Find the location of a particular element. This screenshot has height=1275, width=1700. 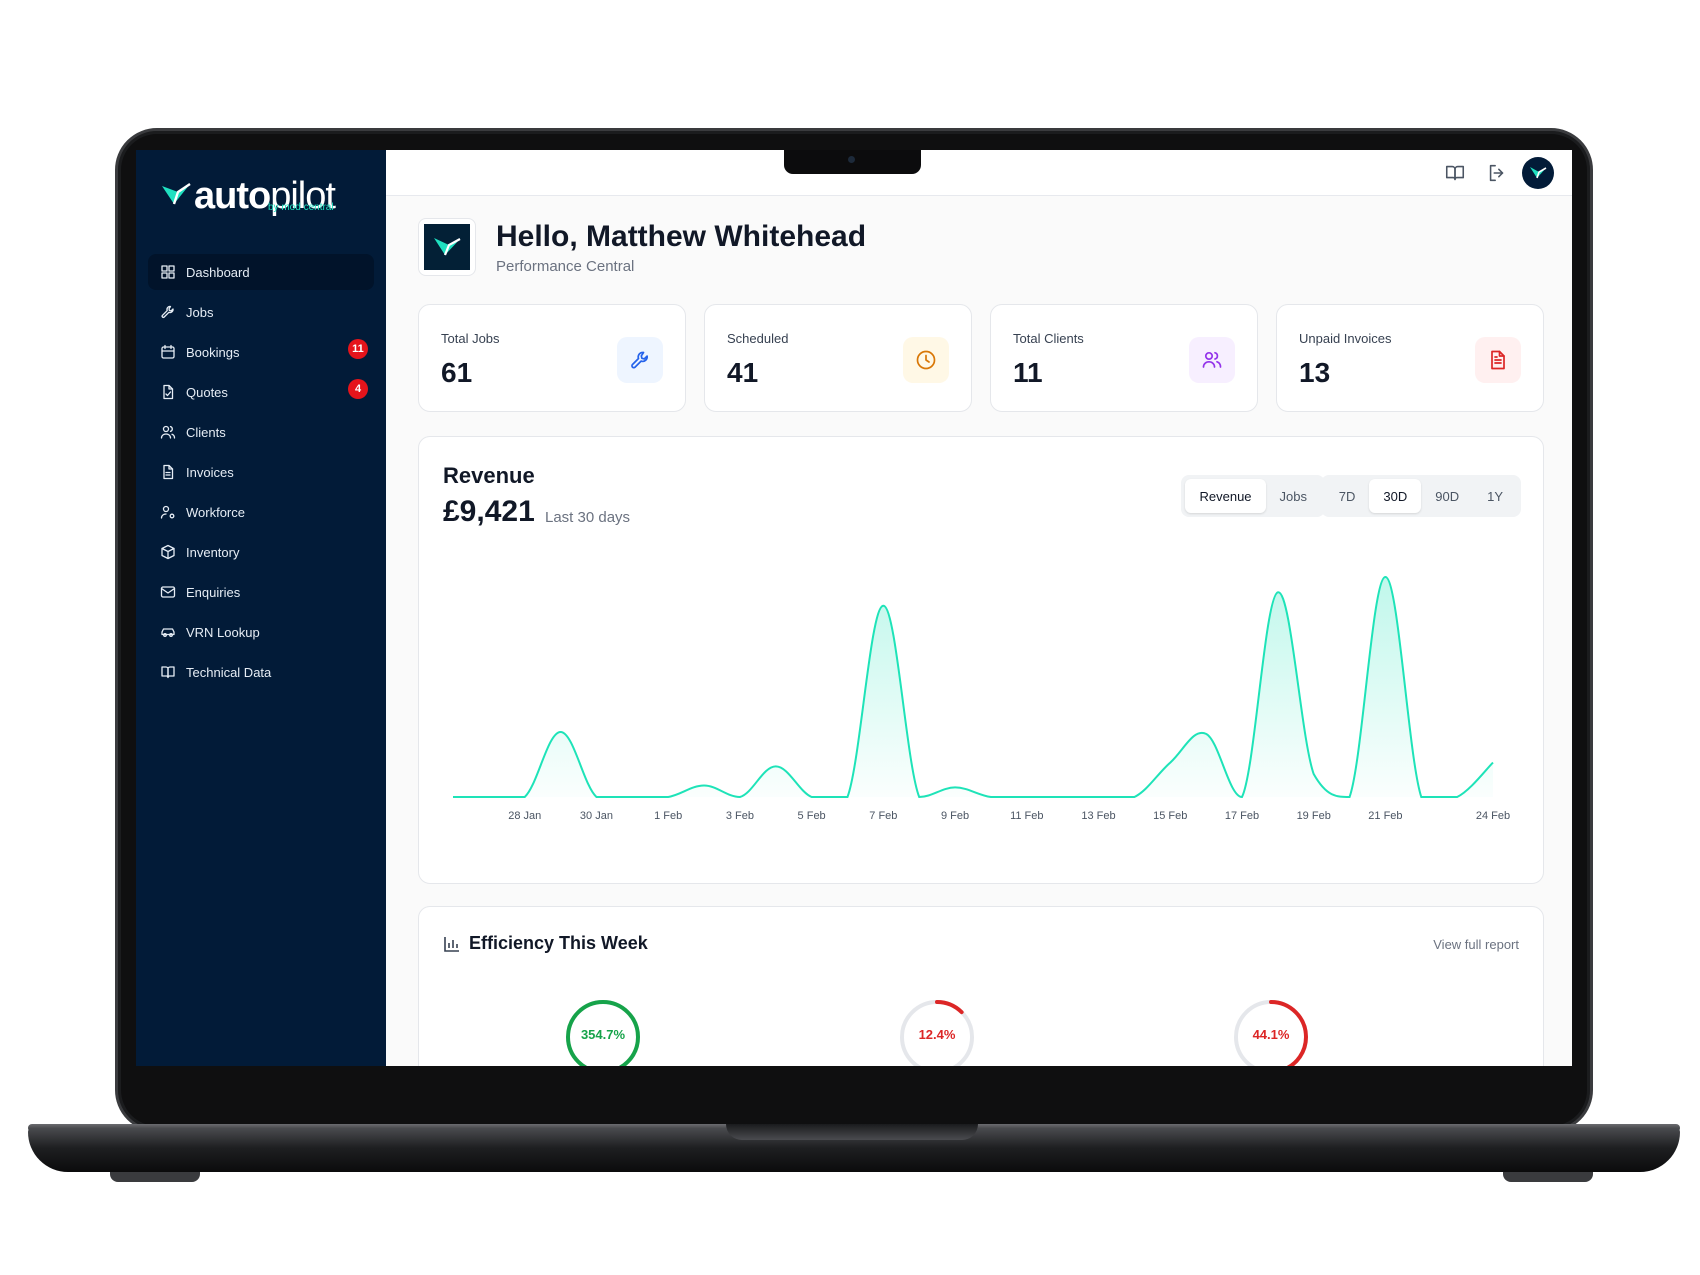

sidebar-item-workforce: Workforce is located at coordinates (261, 512).